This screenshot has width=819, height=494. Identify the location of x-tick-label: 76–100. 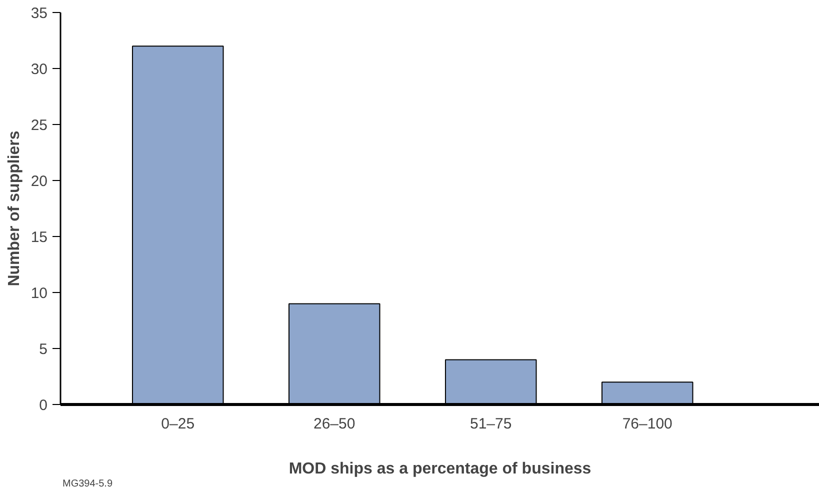
(647, 424).